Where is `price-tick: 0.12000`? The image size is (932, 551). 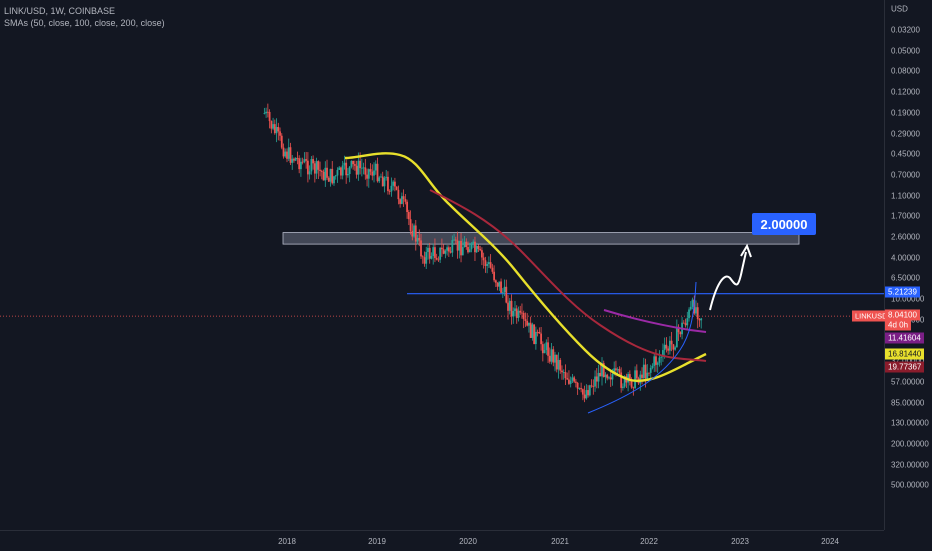
price-tick: 0.12000 is located at coordinates (905, 92).